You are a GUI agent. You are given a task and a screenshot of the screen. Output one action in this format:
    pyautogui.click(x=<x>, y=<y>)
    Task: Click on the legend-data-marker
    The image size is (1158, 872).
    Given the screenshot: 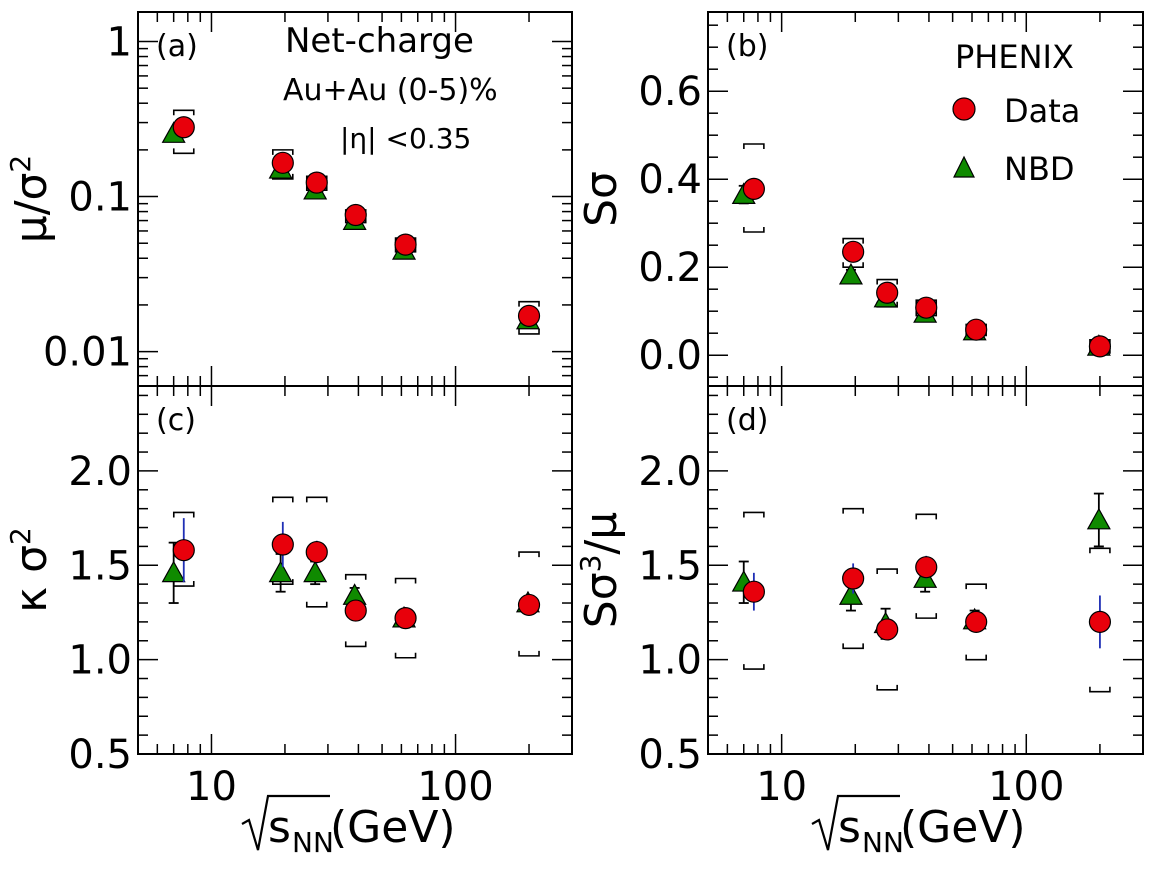 What is the action you would take?
    pyautogui.click(x=964, y=109)
    